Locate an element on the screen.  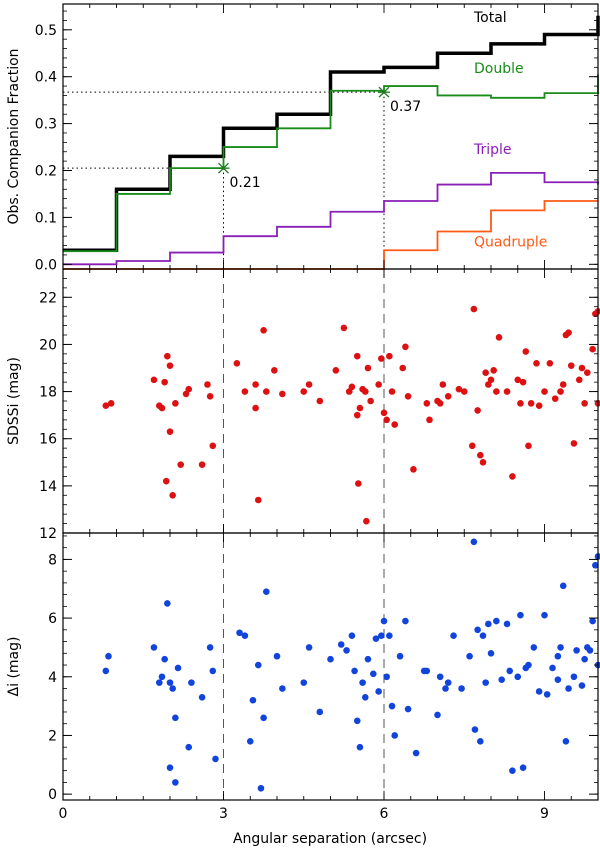
y-axis-title: Obs. Companion Fraction is located at coordinates (14, 136).